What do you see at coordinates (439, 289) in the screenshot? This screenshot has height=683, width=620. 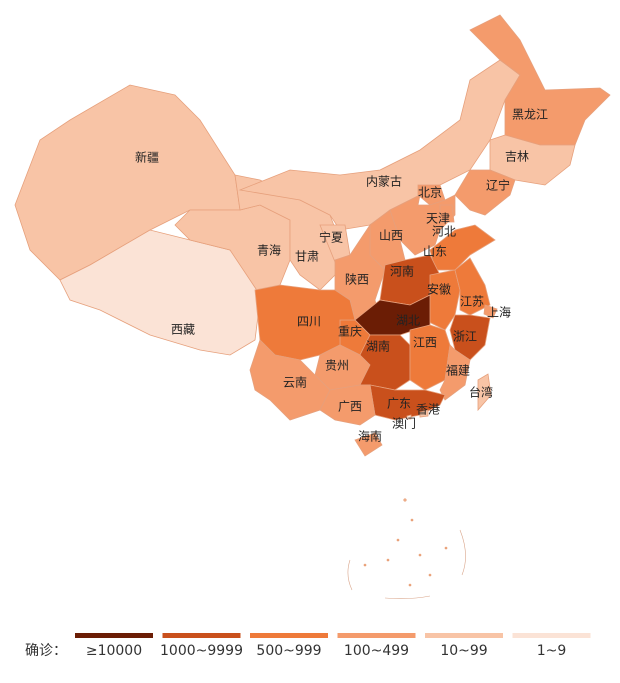 I see `region-label: 安徽` at bounding box center [439, 289].